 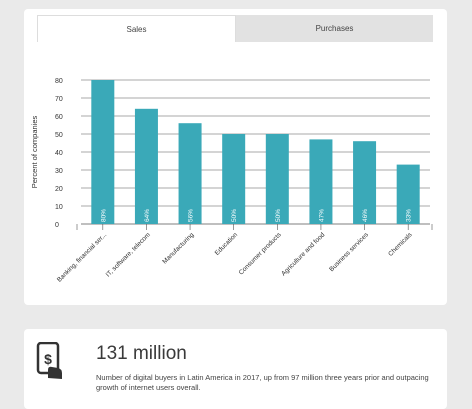 What do you see at coordinates (303, 254) in the screenshot?
I see `x-tick-label: Agriculture and food` at bounding box center [303, 254].